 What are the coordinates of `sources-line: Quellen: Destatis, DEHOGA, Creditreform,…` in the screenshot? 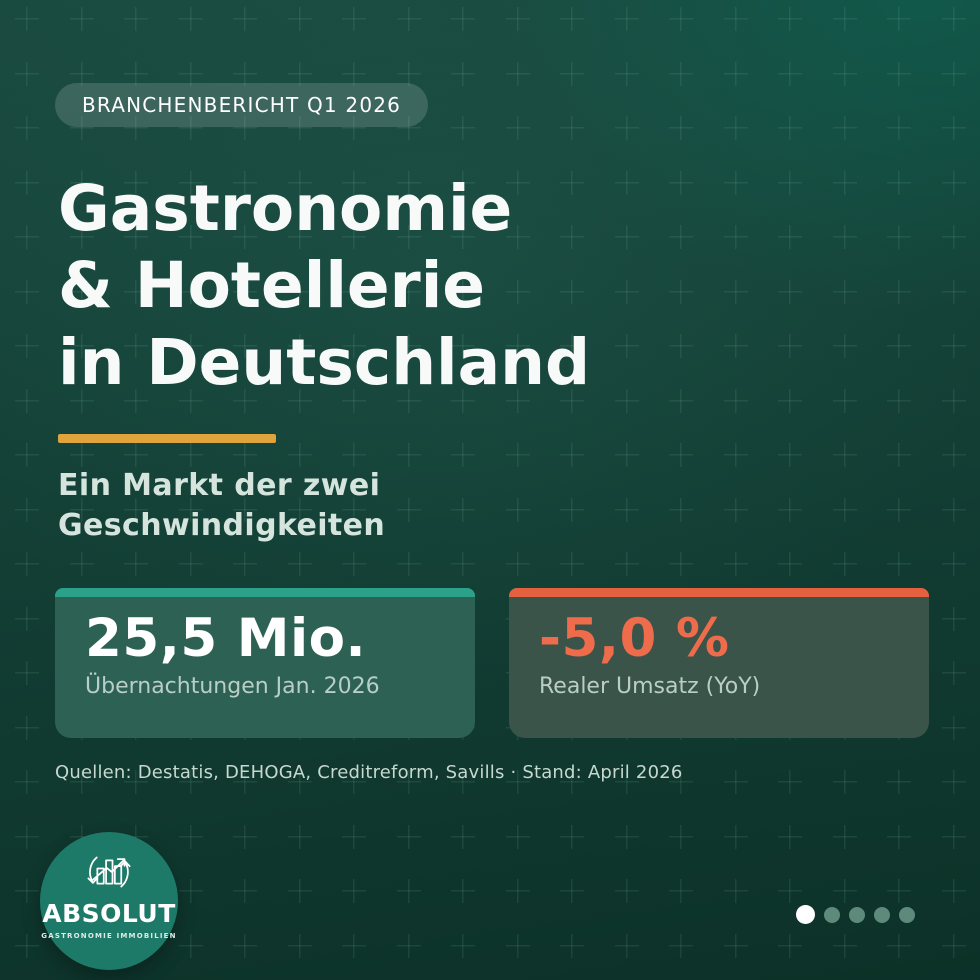 It's located at (369, 772).